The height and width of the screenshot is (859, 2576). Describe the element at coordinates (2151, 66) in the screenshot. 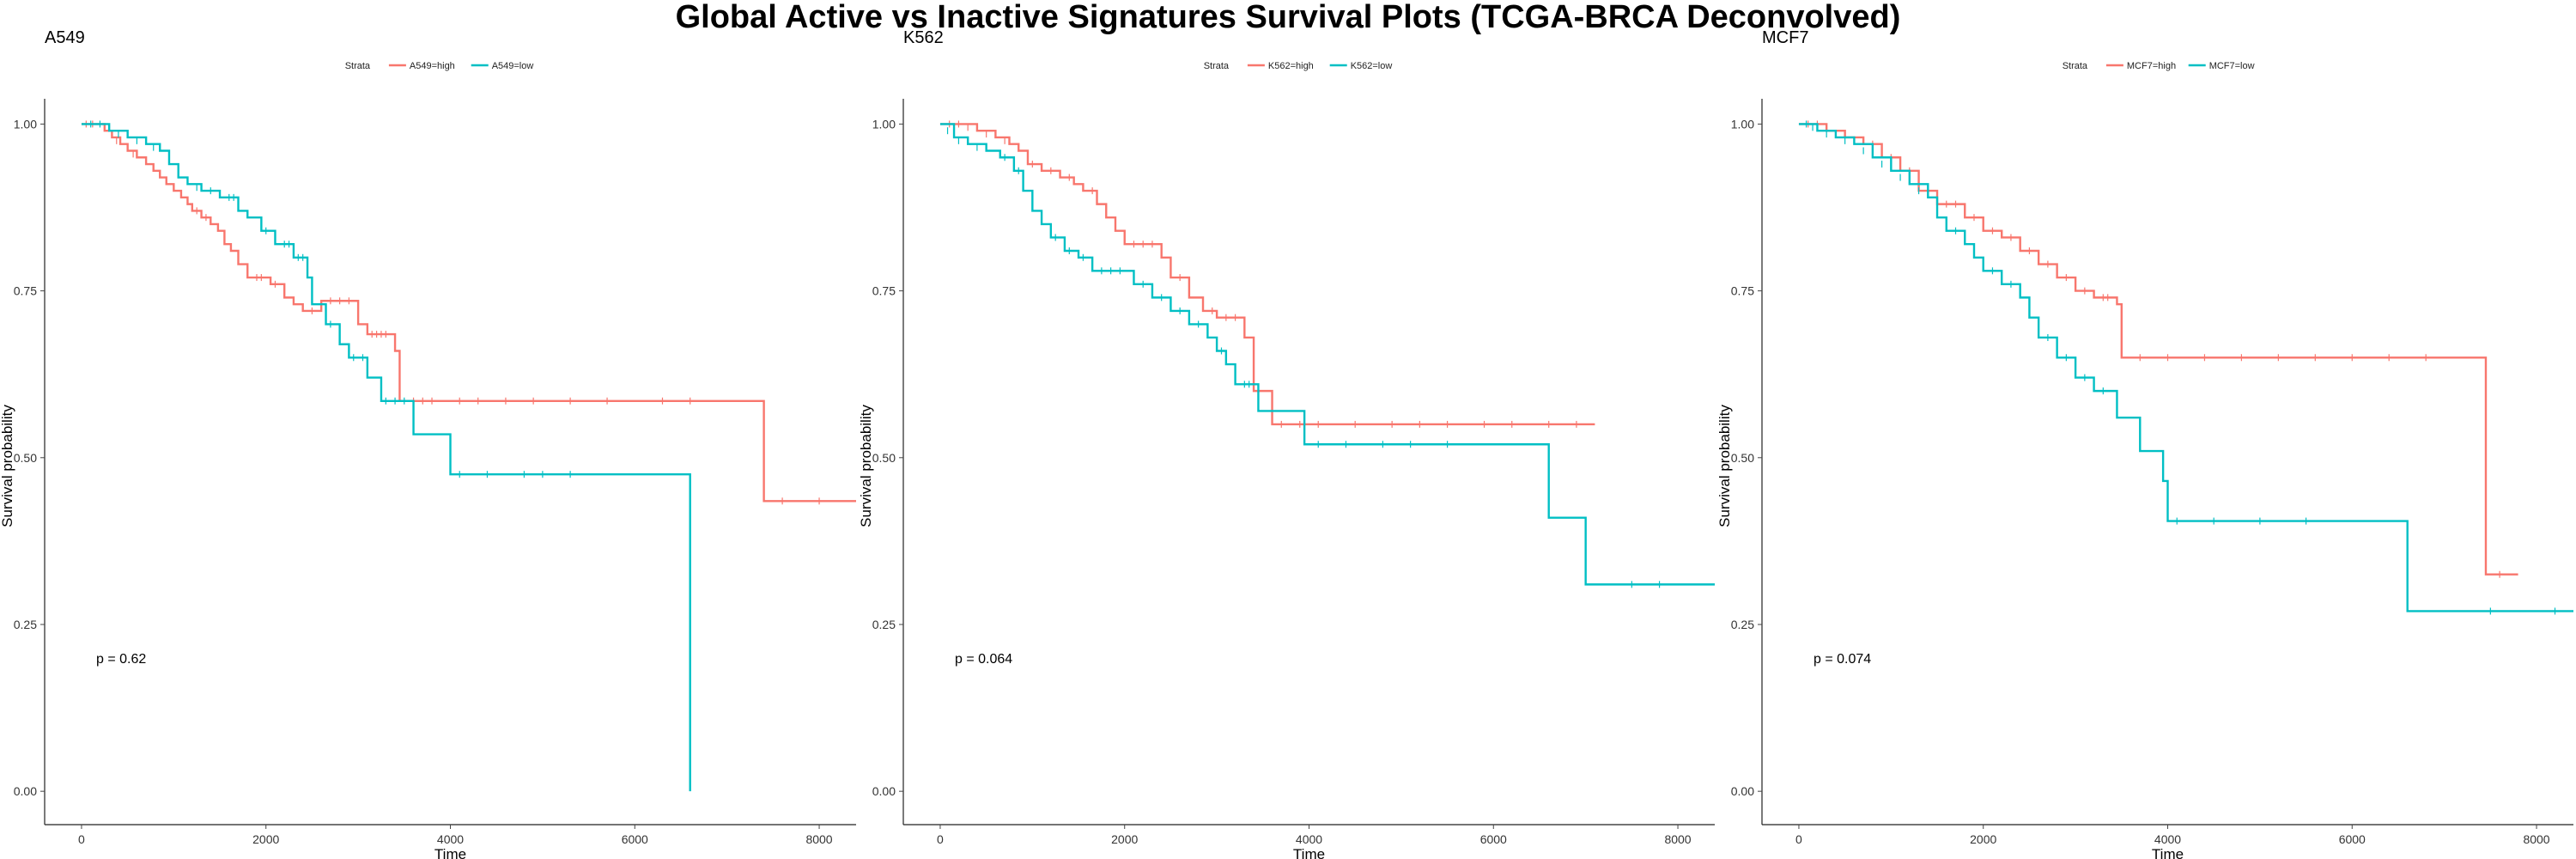

I see `legend-item-label: MCF7=high` at that location.